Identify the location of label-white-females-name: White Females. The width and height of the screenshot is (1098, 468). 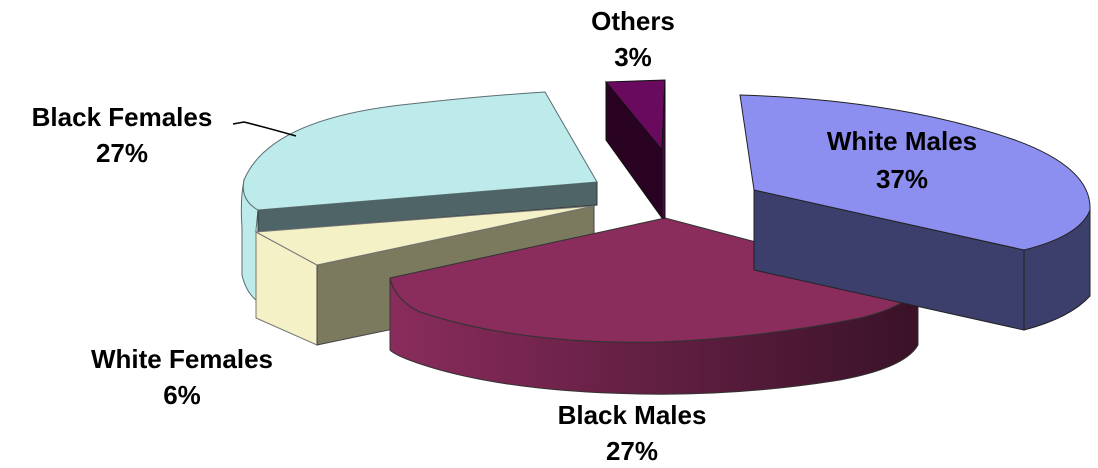
(182, 359).